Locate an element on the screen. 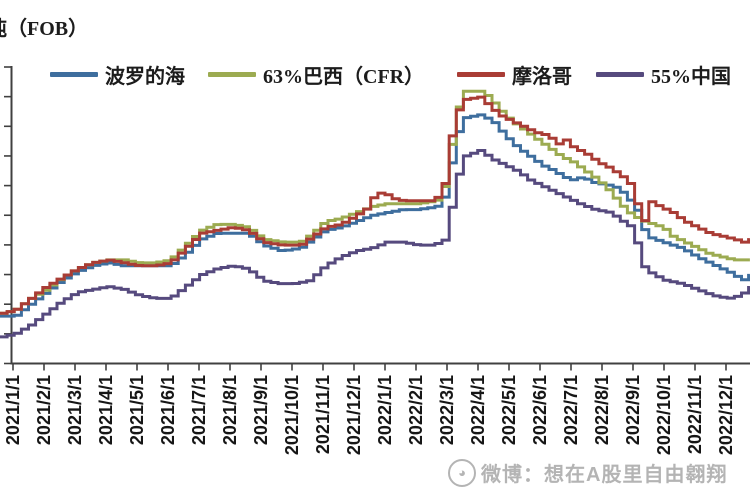 This screenshot has width=750, height=500. x-axis-label: 2021/10/1 is located at coordinates (292, 415).